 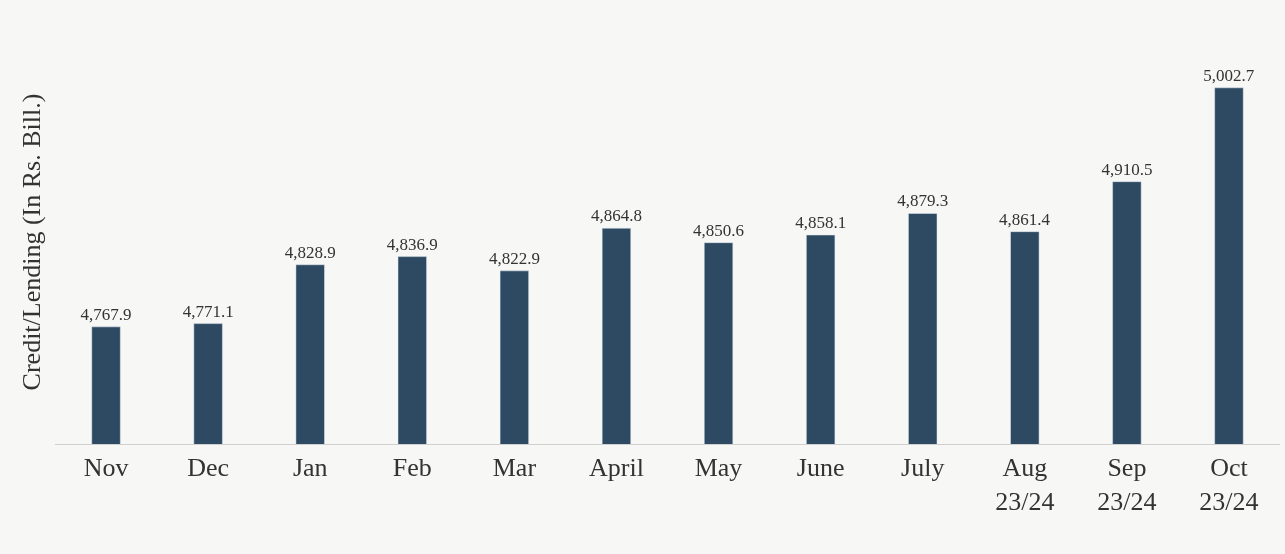 I want to click on data-label: 4,861.4, so click(x=1025, y=219).